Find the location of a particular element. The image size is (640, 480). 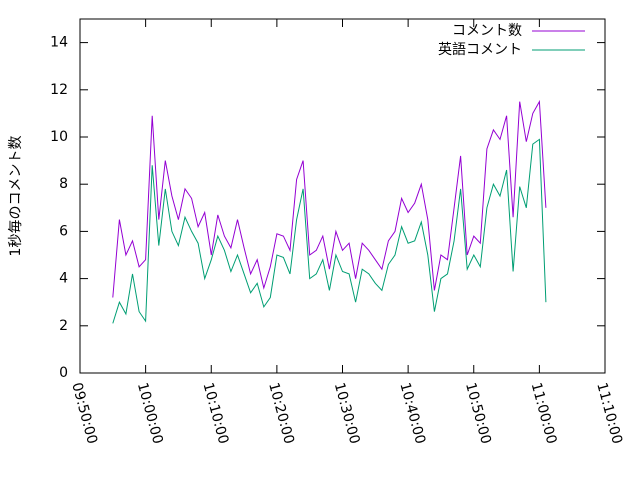

x-tick-label: 09:50:00 is located at coordinates (84, 413).